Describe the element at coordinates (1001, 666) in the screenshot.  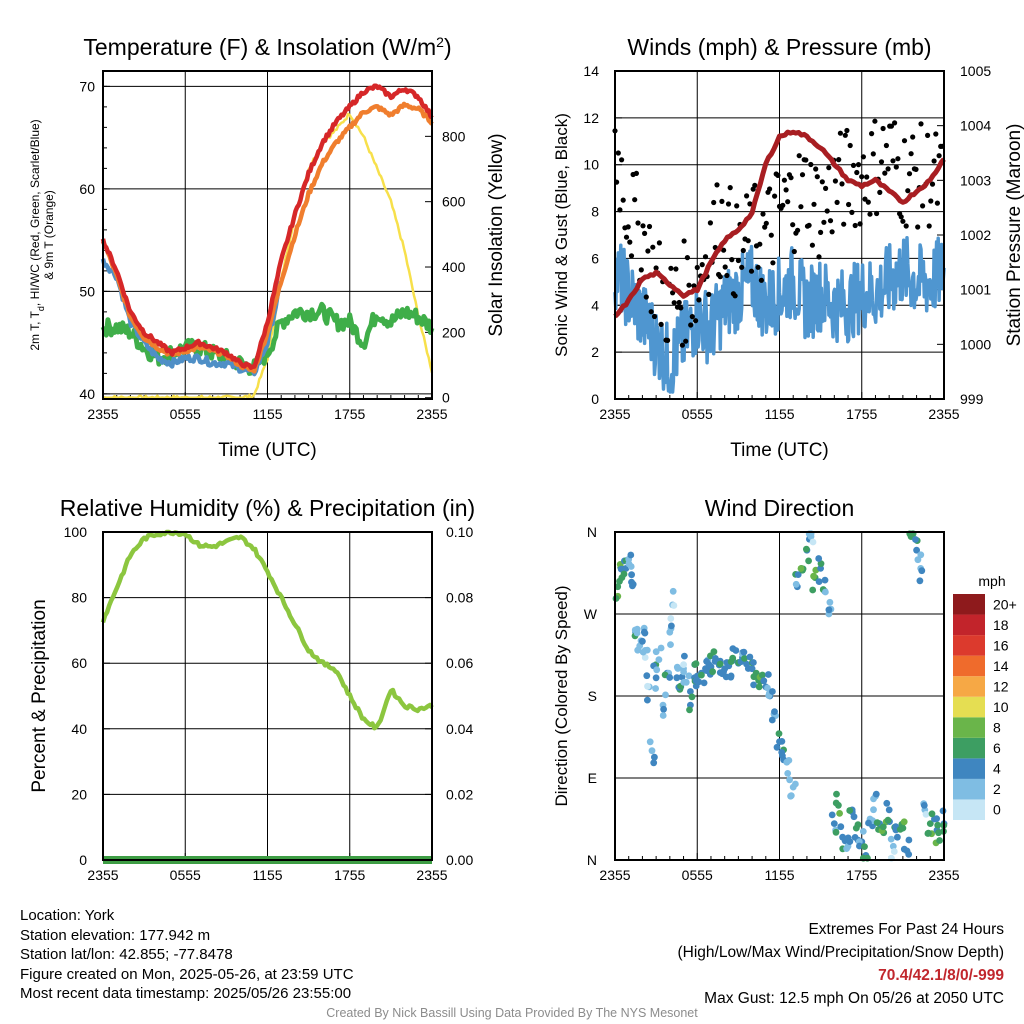
I see `colorbar-label: 14` at that location.